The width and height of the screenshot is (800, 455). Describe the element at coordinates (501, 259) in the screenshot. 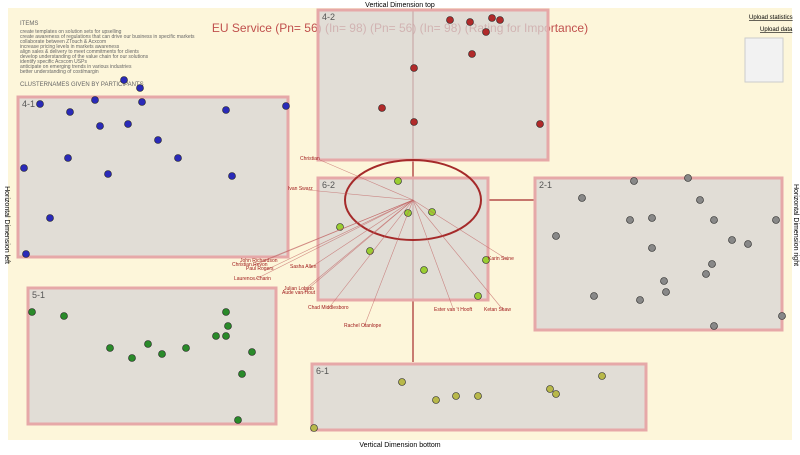

I see `participant-name: Karin Seine` at that location.